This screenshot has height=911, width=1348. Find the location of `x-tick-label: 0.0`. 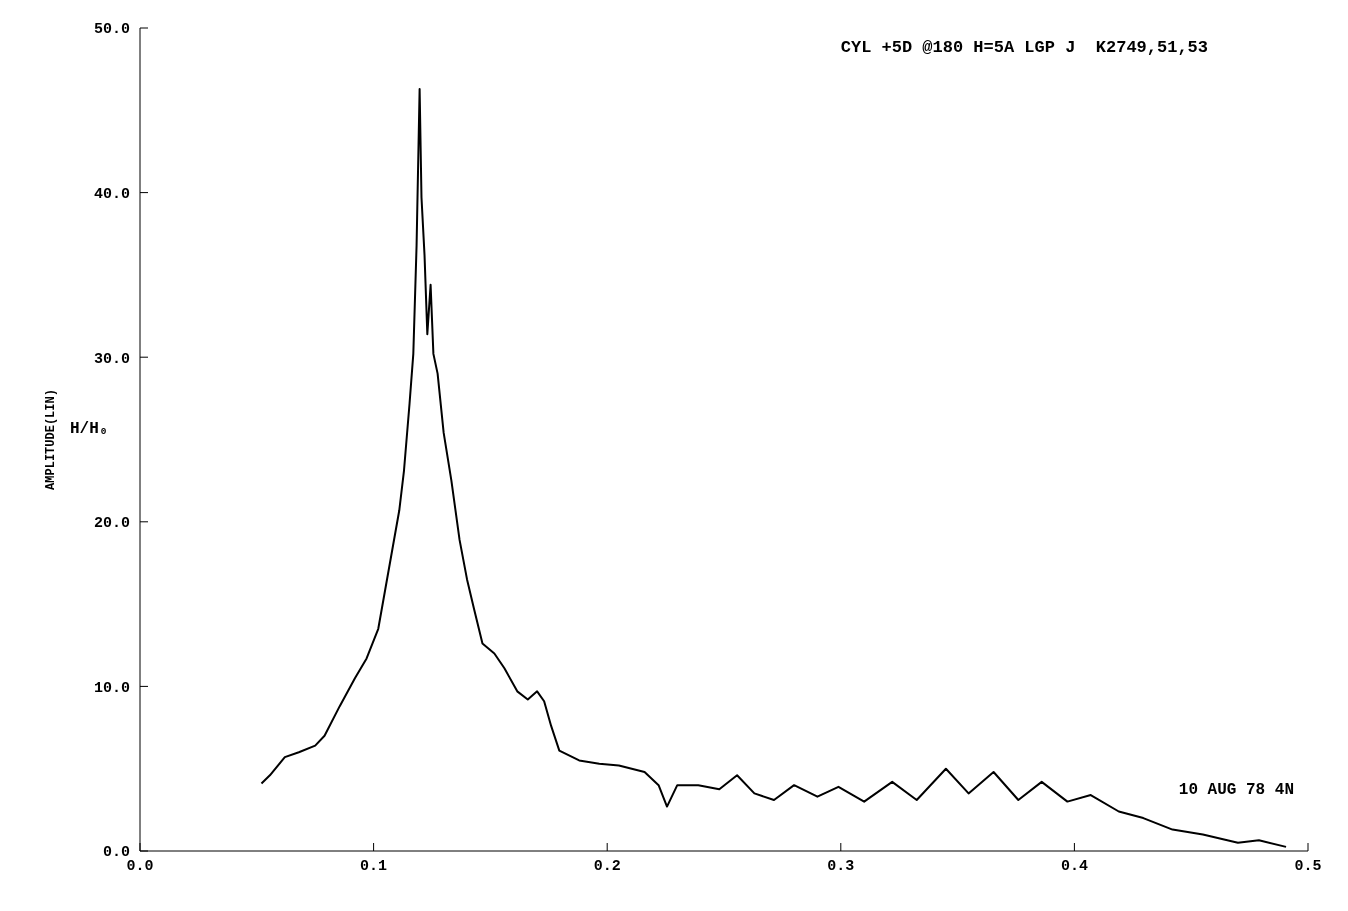

x-tick-label: 0.0 is located at coordinates (140, 866).